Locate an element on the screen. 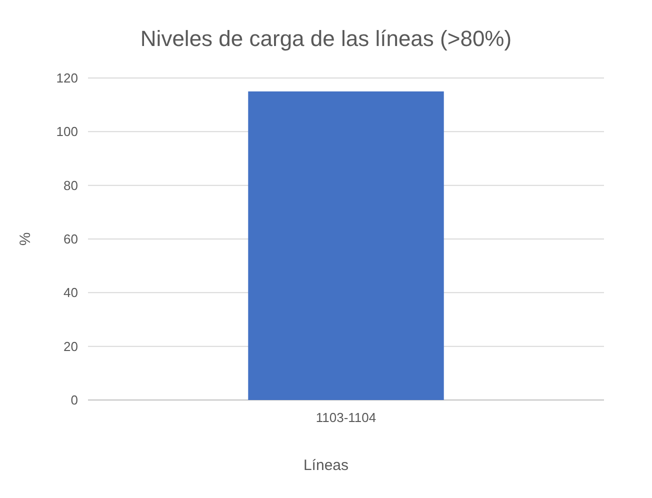 The image size is (652, 498). y-tick-label: 80 is located at coordinates (71, 185).